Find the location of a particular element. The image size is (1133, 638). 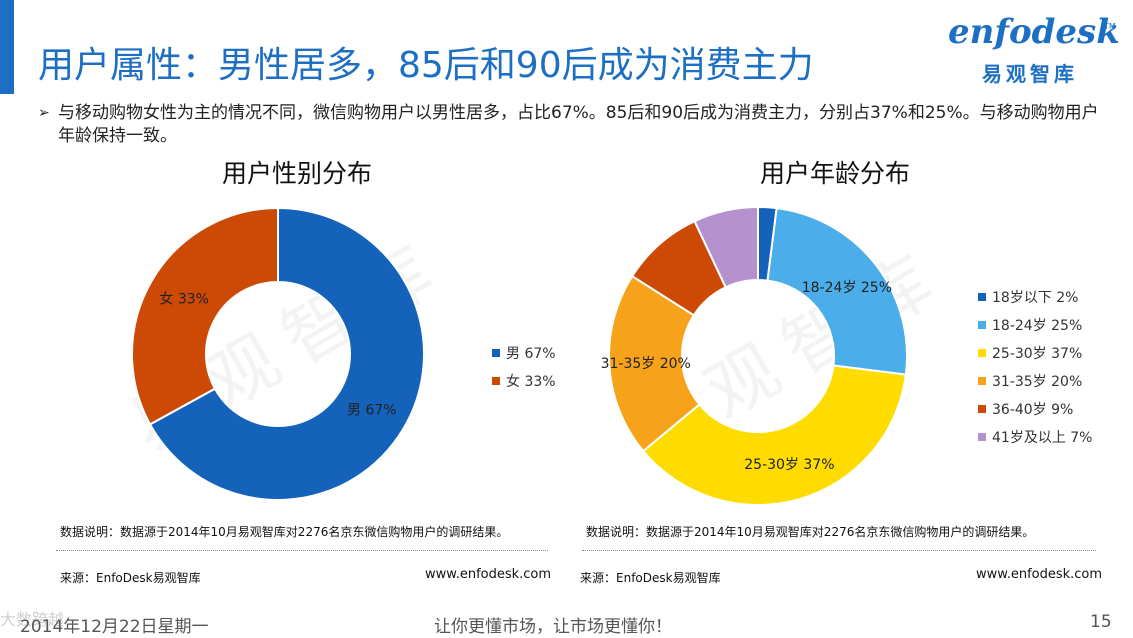

legend-item-5: 41岁及以上 7% is located at coordinates (1035, 437).